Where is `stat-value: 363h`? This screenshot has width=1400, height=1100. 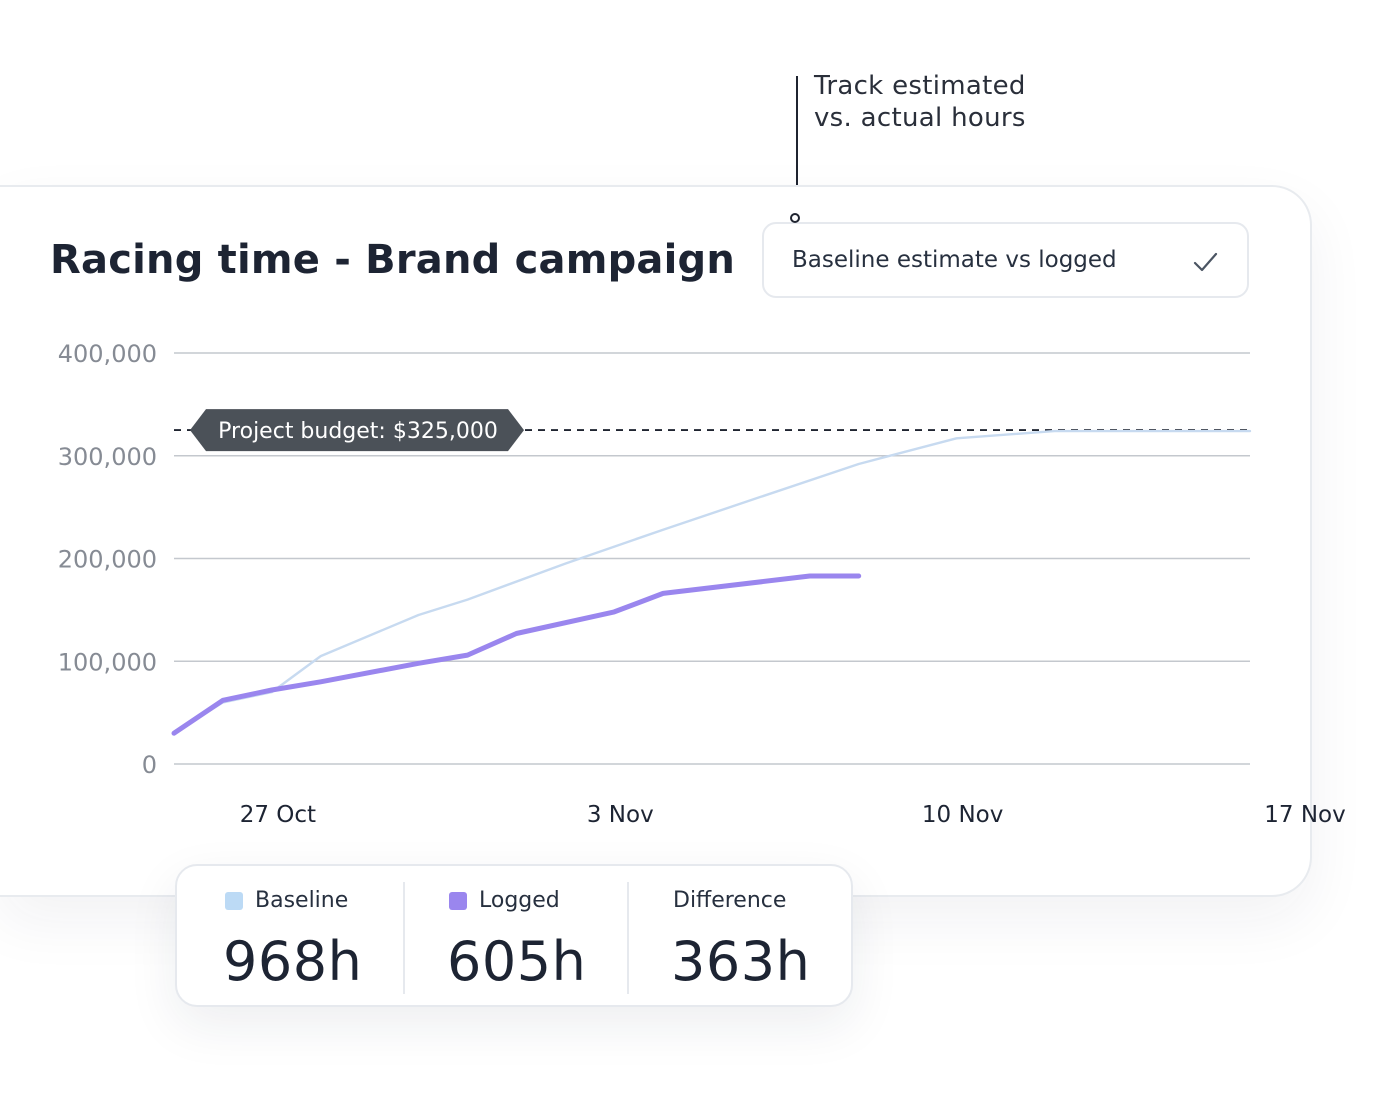 stat-value: 363h is located at coordinates (741, 961).